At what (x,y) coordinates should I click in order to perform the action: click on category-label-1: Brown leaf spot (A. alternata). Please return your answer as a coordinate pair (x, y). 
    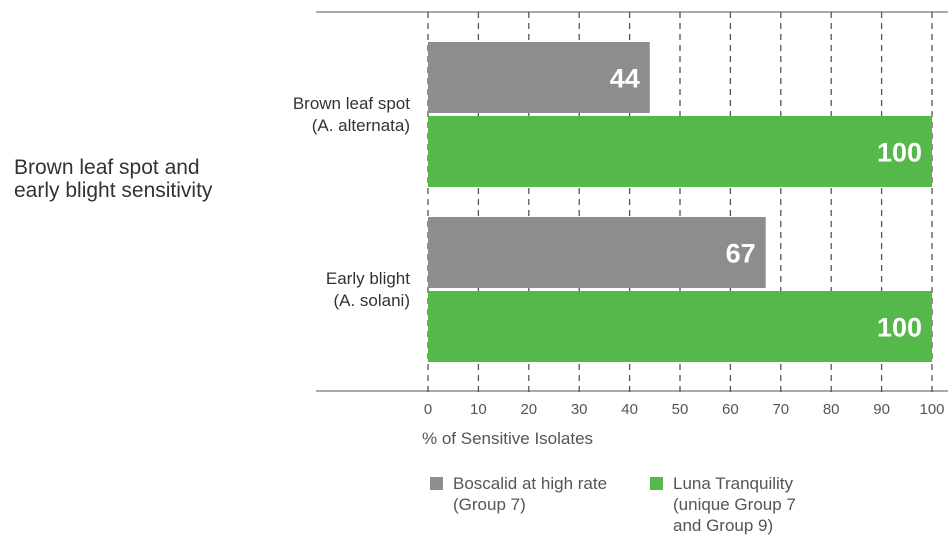
    Looking at the image, I should click on (351, 114).